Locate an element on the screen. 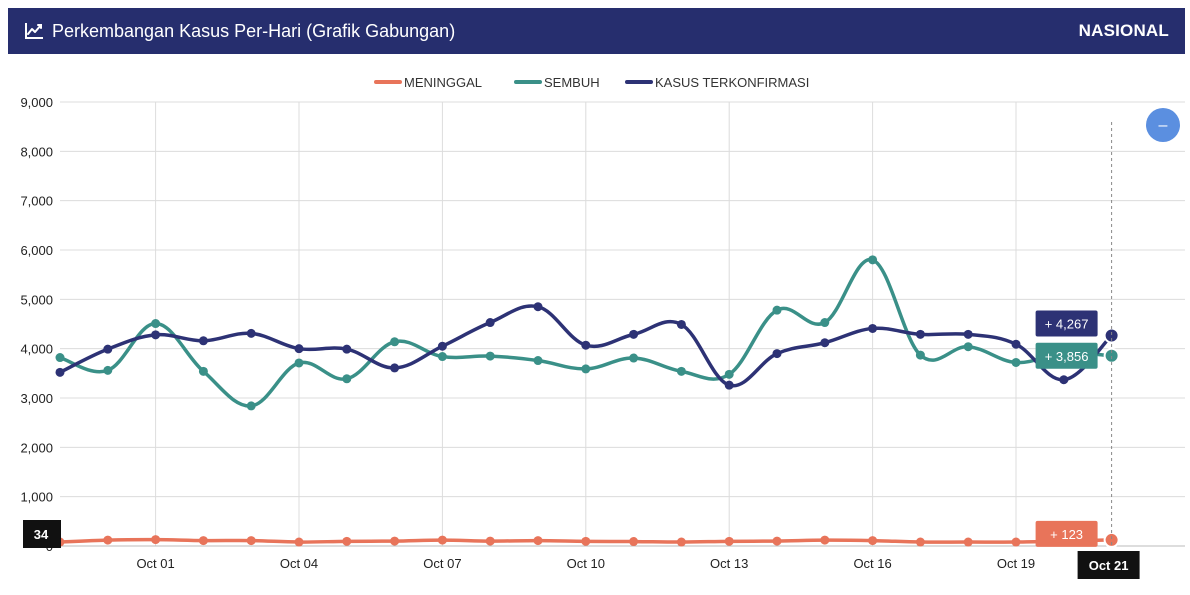  y-tick-label: 3,000 is located at coordinates (36, 398).